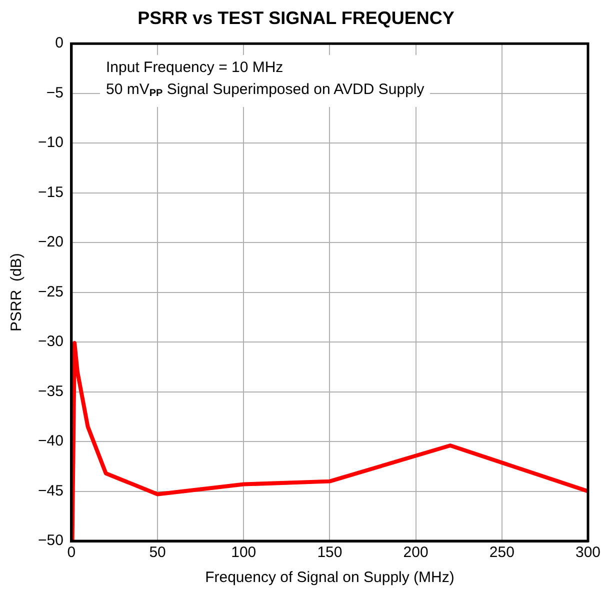 This screenshot has width=604, height=595. What do you see at coordinates (51, 491) in the screenshot?
I see `y-tick-label: −45` at bounding box center [51, 491].